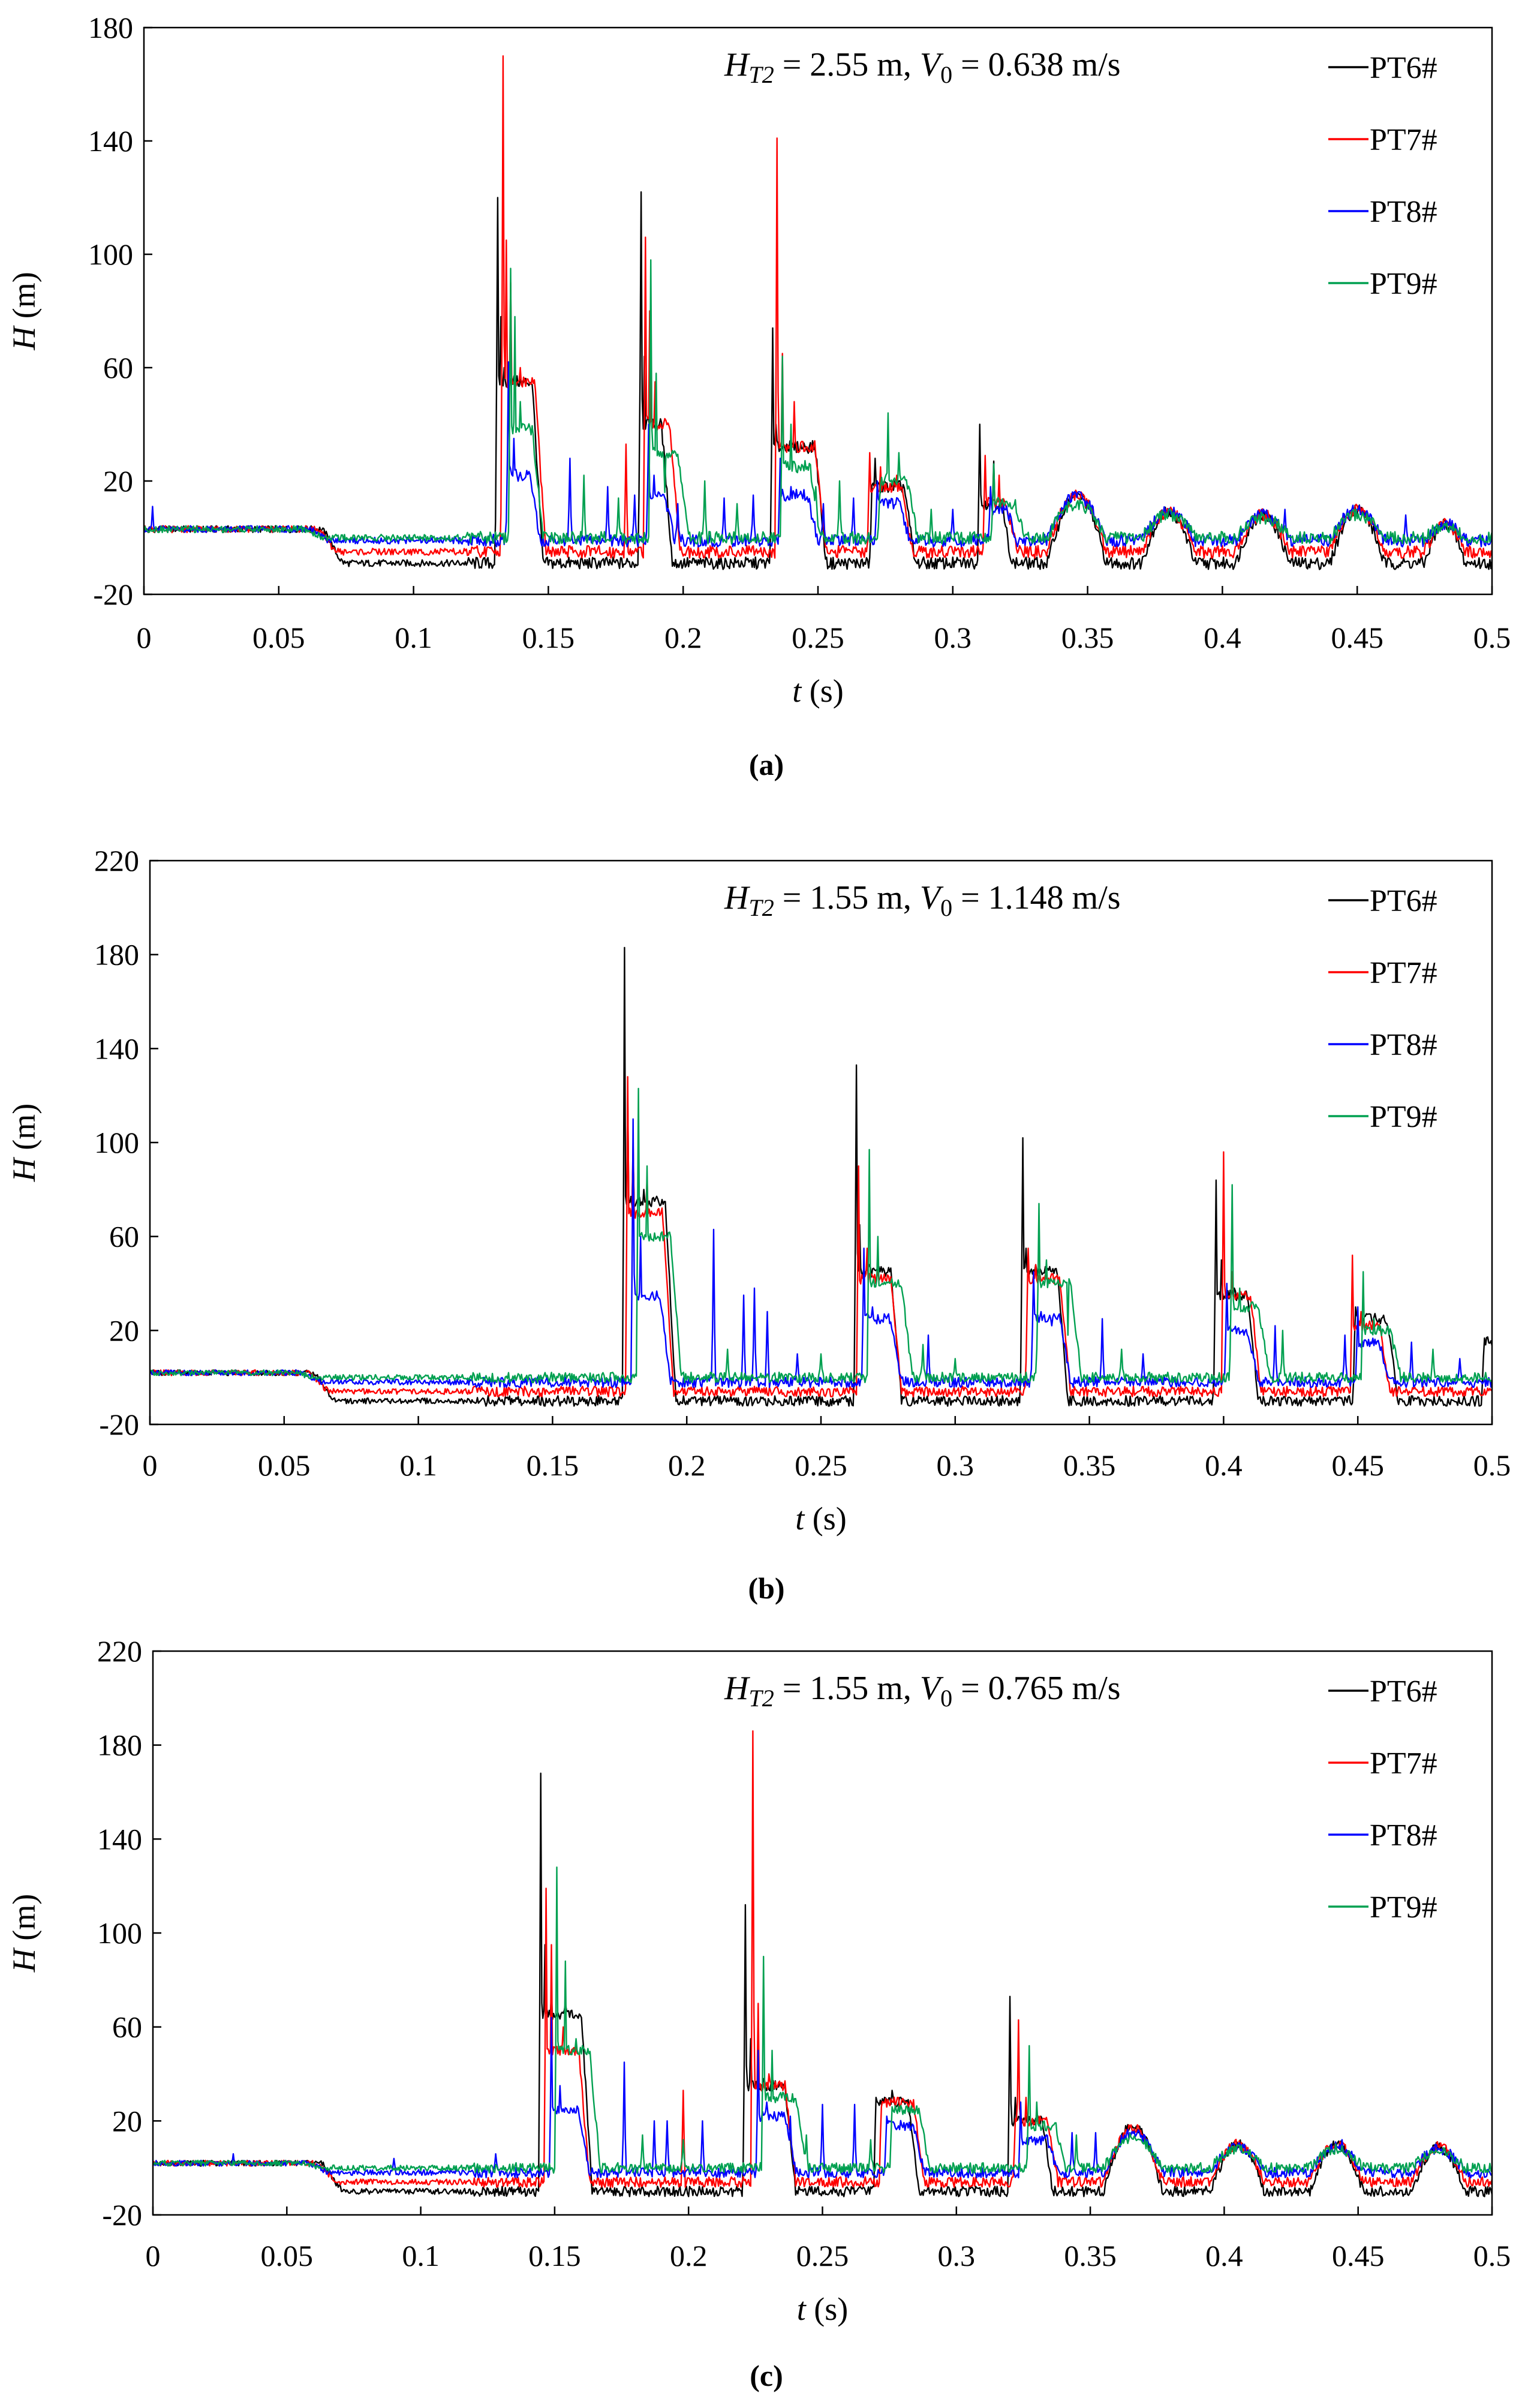 The height and width of the screenshot is (2408, 1531). What do you see at coordinates (923, 1691) in the screenshot?
I see `condition-annotation: HT2 = 1.55 m, V0 = 0.765 m/s` at bounding box center [923, 1691].